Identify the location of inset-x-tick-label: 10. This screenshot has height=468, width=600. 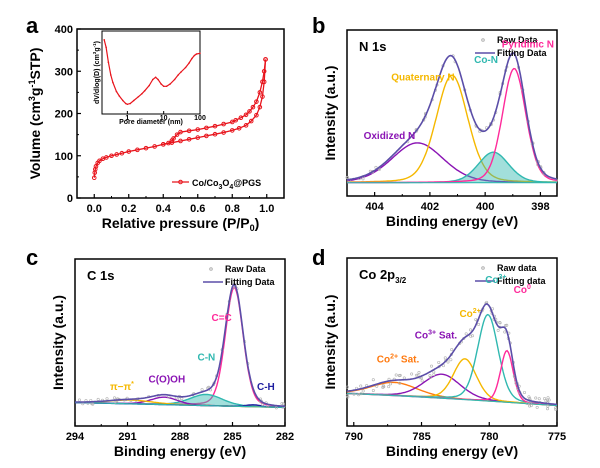
(164, 118).